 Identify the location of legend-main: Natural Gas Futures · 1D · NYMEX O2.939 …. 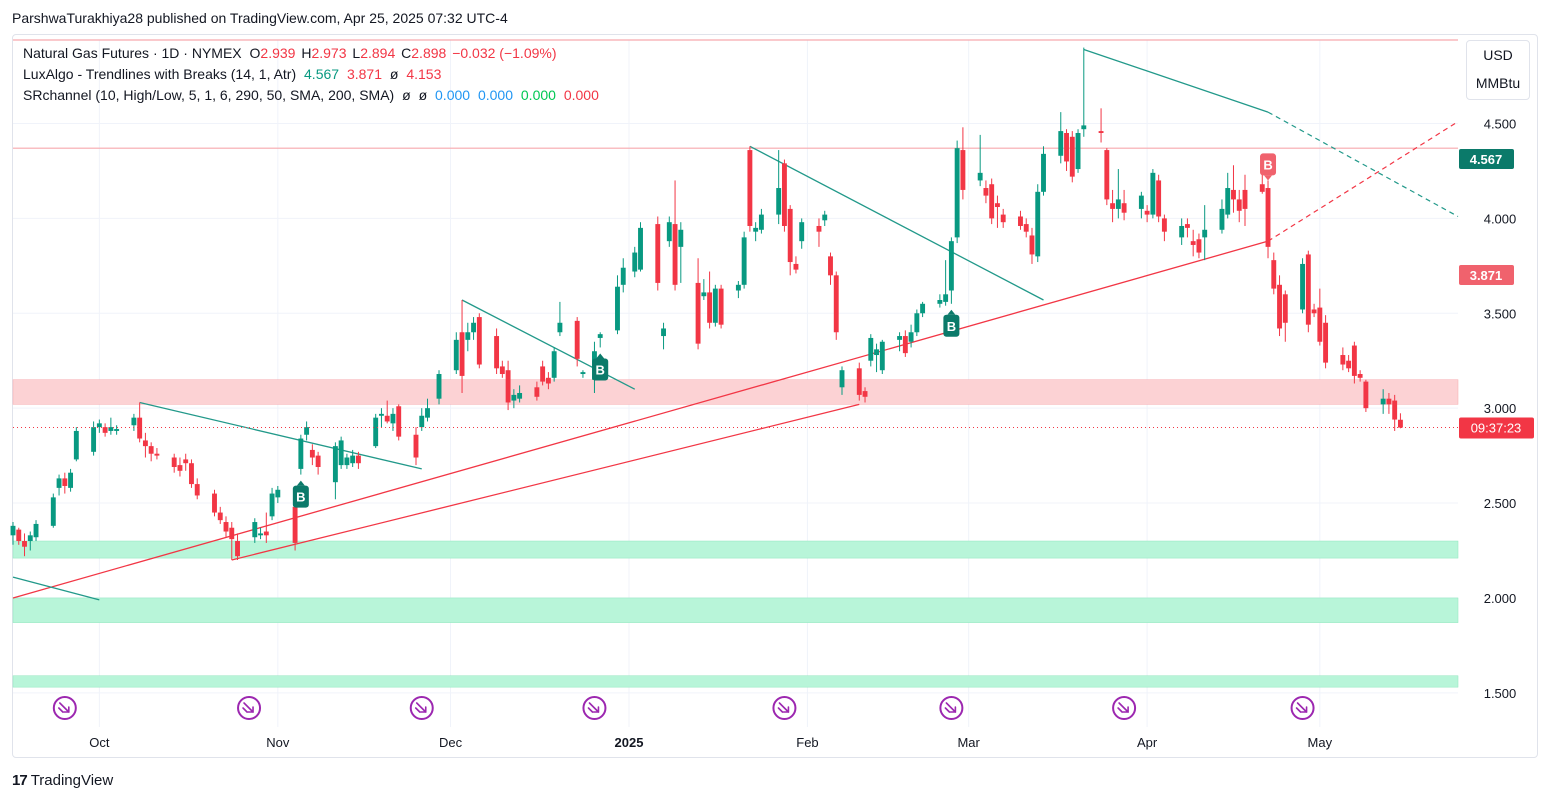
(292, 53).